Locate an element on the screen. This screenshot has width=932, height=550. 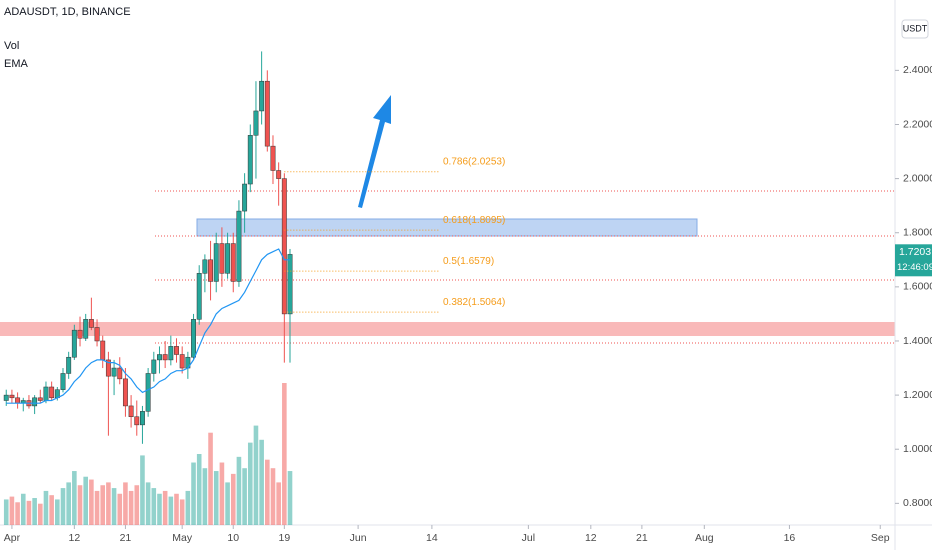
y-tick-label: 1.8000 is located at coordinates (917, 233).